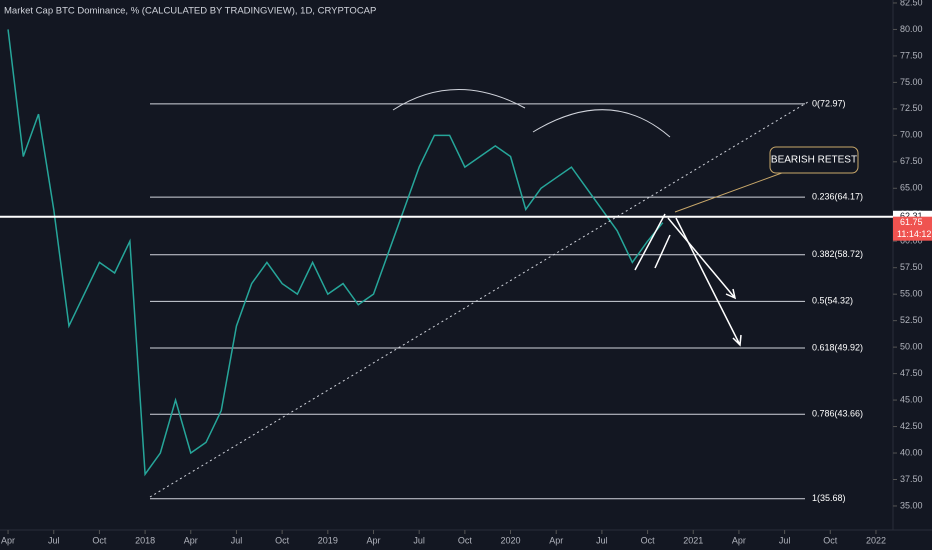  What do you see at coordinates (829, 498) in the screenshot?
I see `fib-label: 1(35.68)` at bounding box center [829, 498].